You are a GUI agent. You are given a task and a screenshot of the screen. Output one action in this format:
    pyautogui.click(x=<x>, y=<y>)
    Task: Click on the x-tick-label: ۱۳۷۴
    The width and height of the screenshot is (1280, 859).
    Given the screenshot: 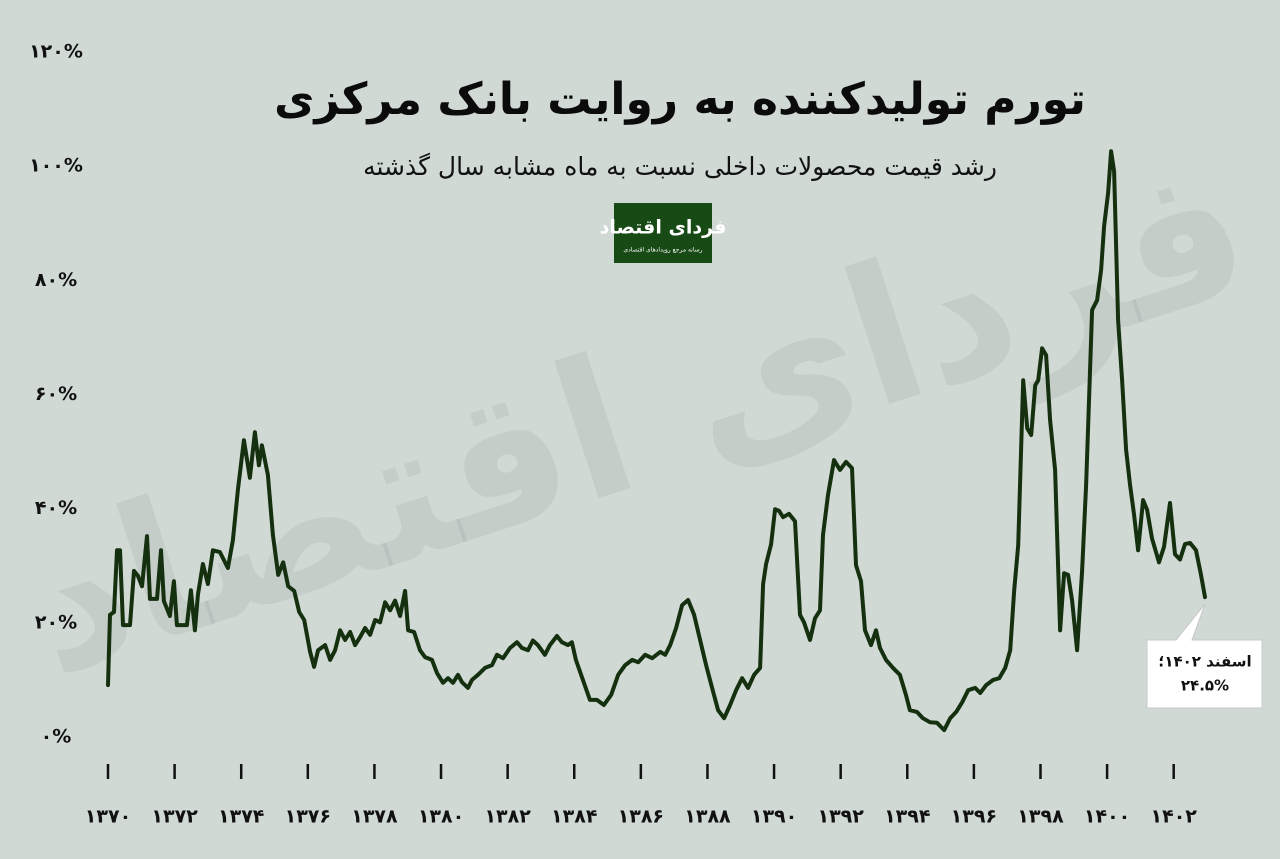 What is the action you would take?
    pyautogui.click(x=241, y=817)
    